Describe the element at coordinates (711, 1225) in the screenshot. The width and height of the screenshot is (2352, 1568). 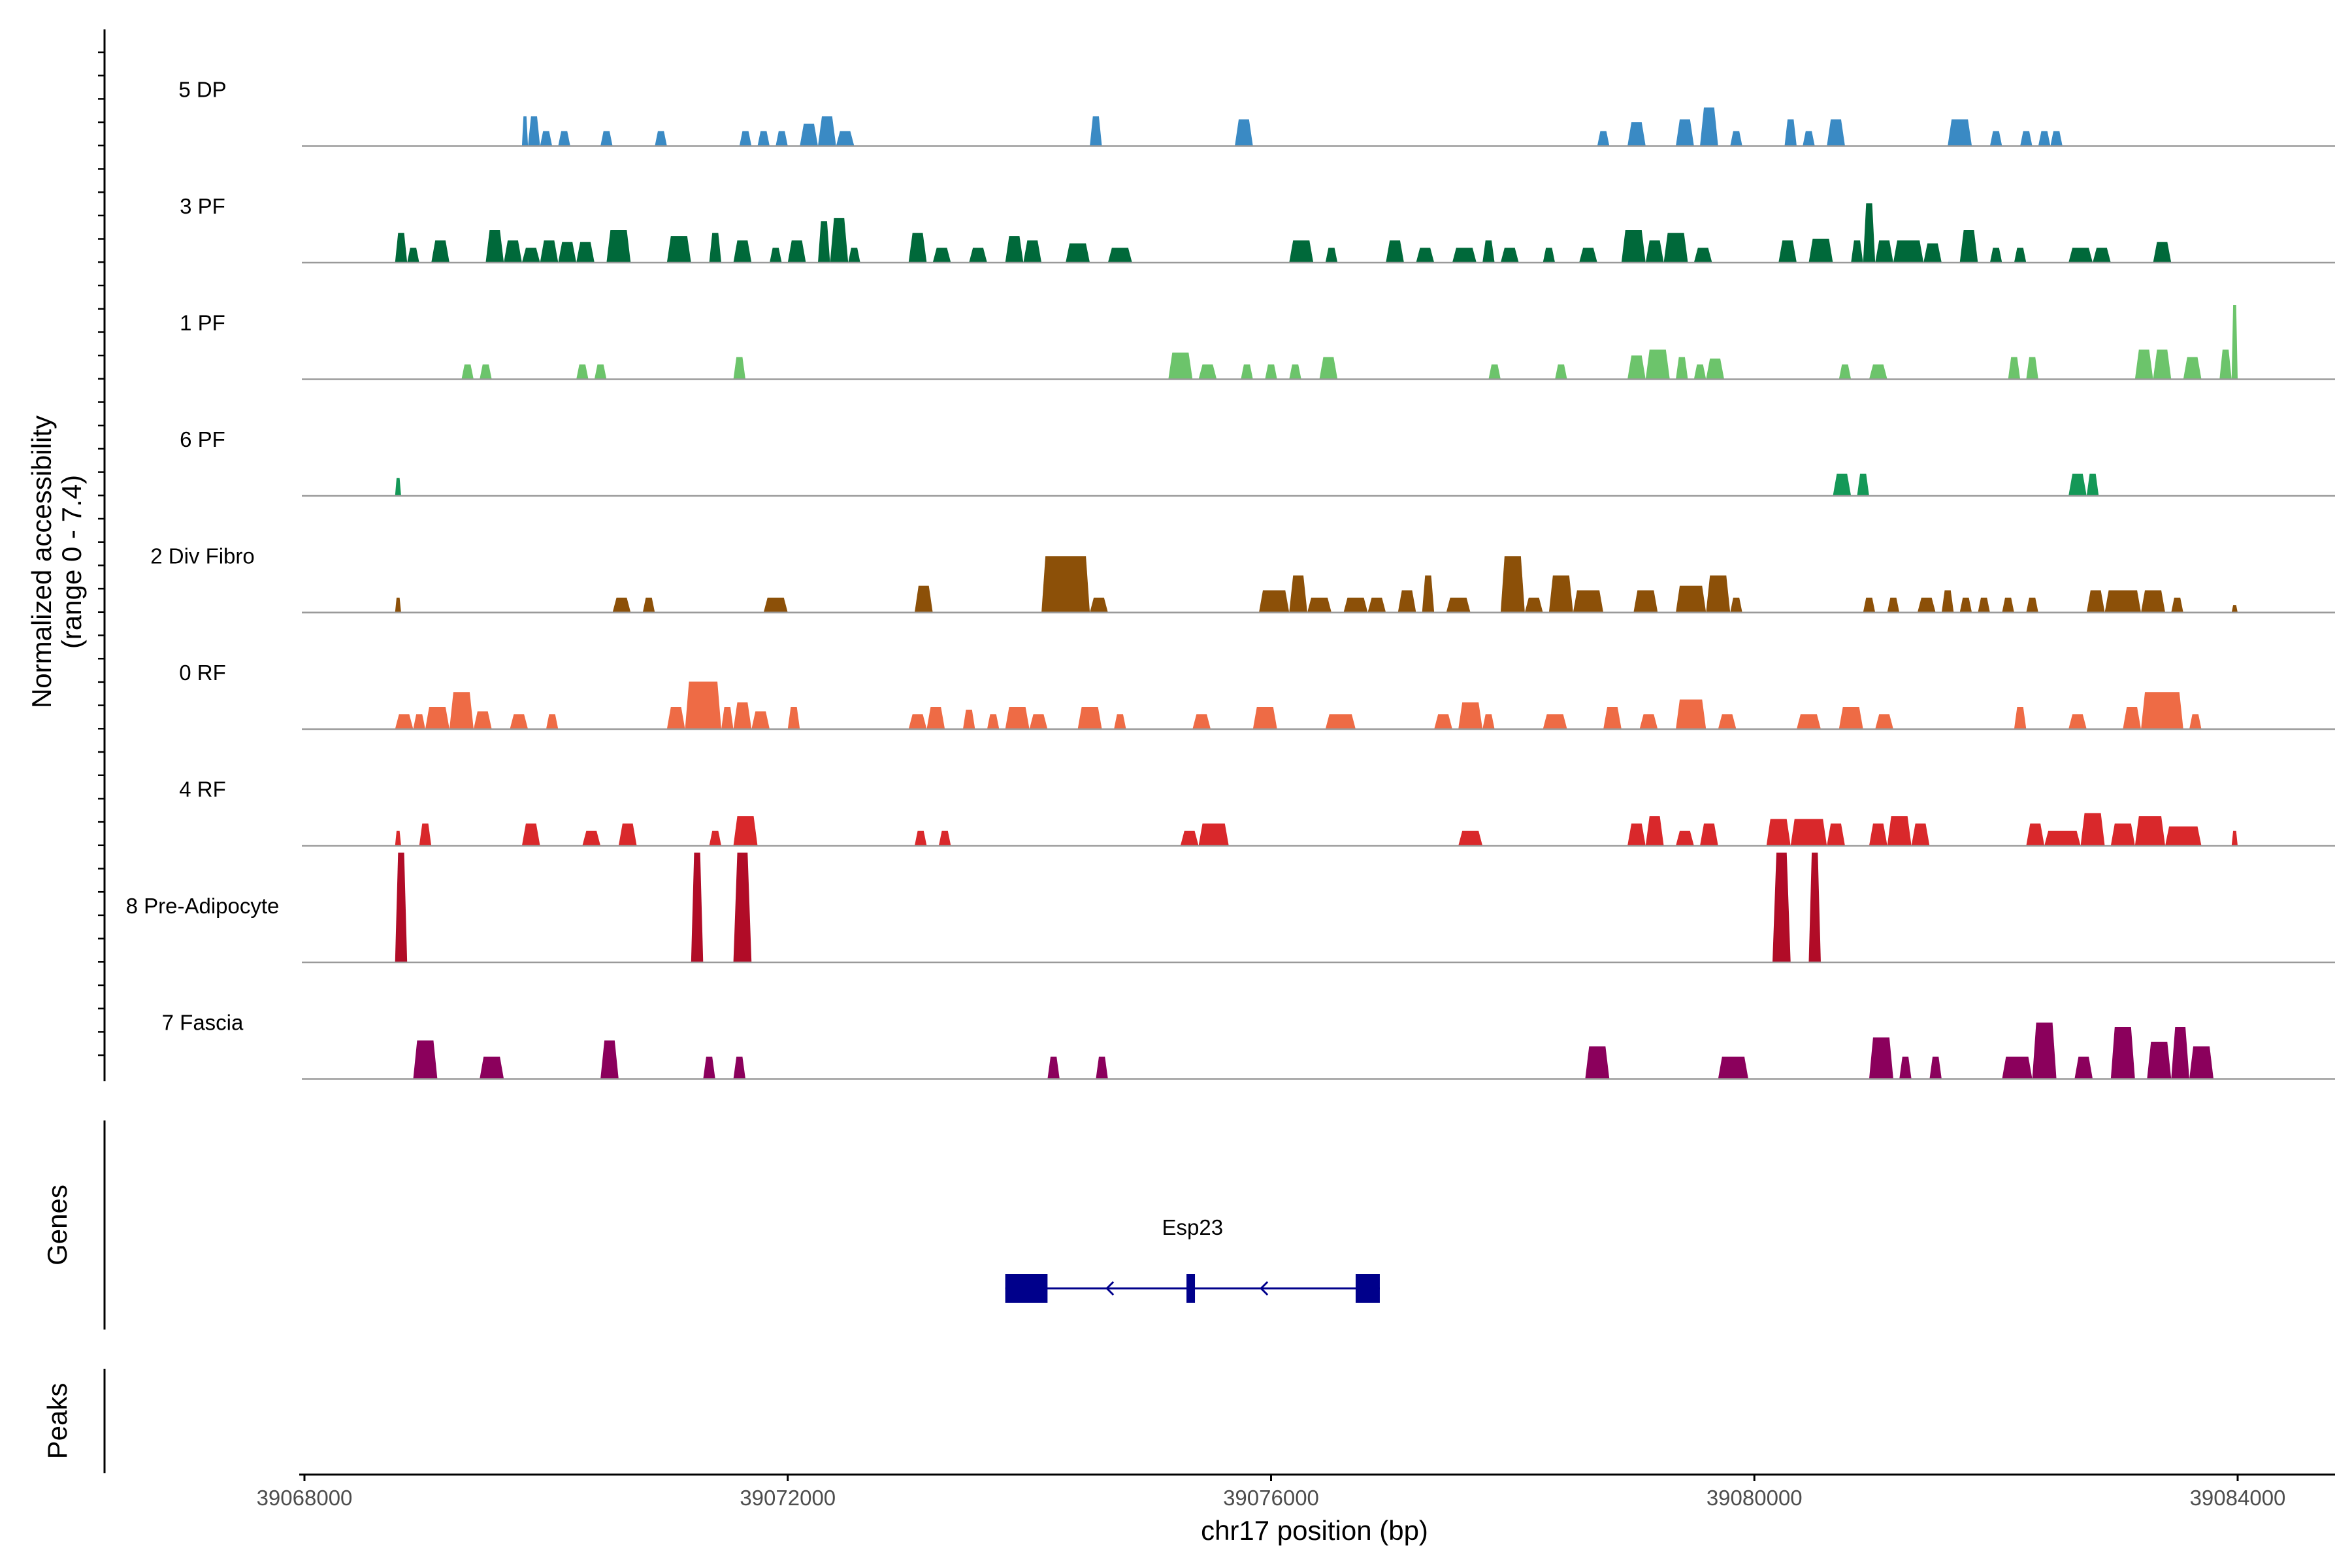
I see `genes-panel: Genes Esp23` at that location.